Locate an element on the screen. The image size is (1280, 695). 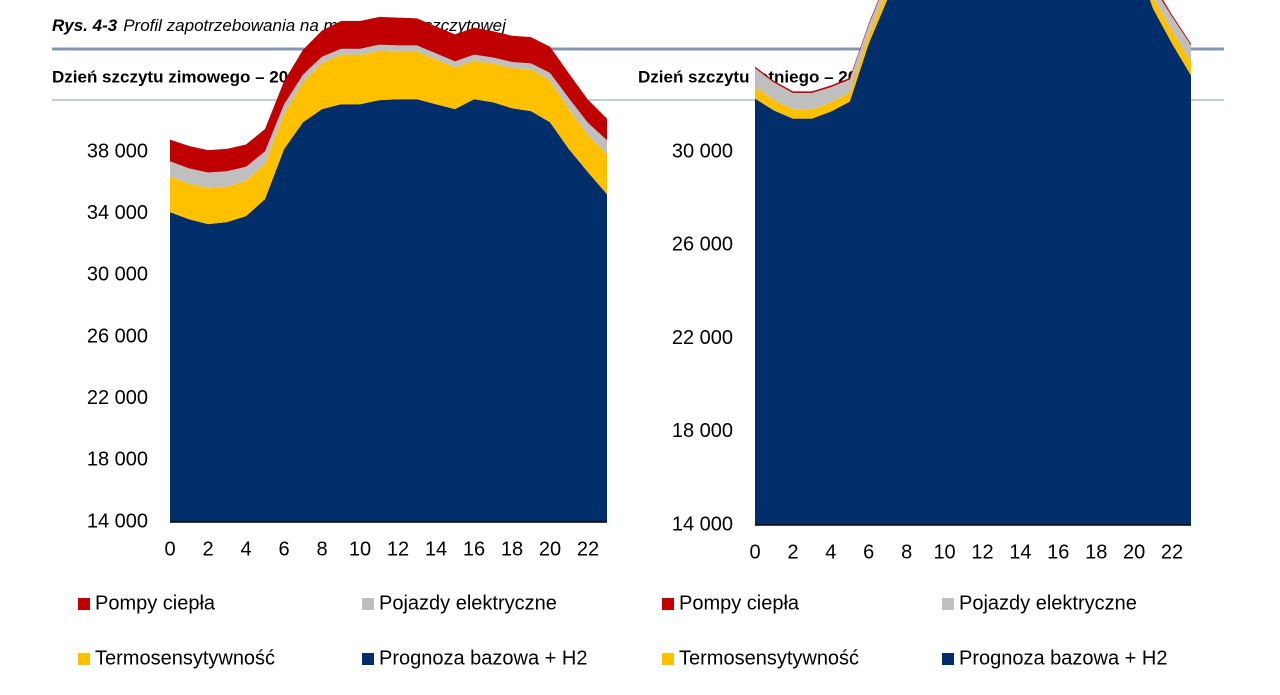
caption-label: Rys. 4-3 is located at coordinates (85, 25).